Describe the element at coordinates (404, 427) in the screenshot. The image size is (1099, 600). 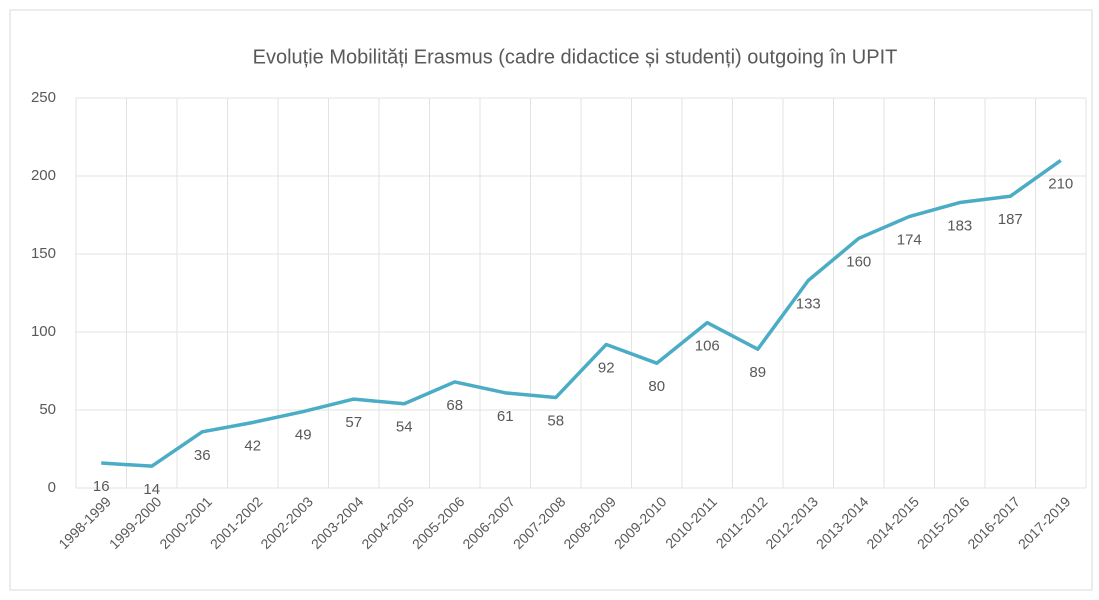
I see `data-label: 54` at that location.